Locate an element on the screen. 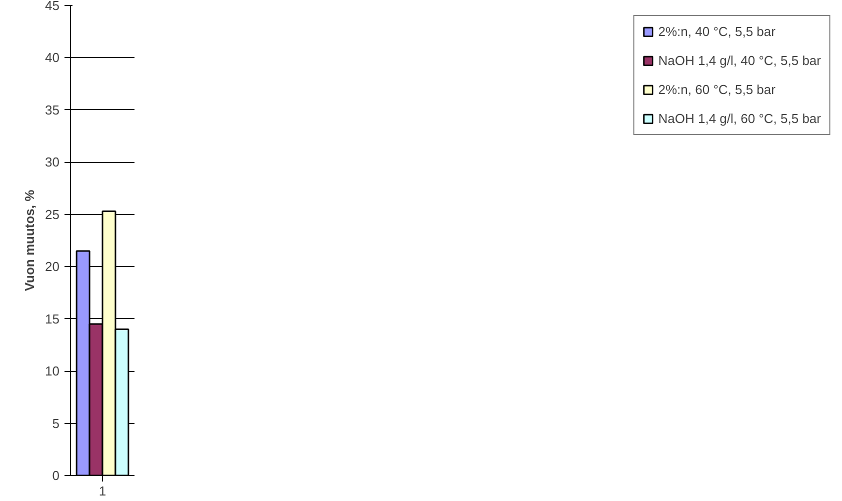  y-tick-label: 20 is located at coordinates (52, 266).